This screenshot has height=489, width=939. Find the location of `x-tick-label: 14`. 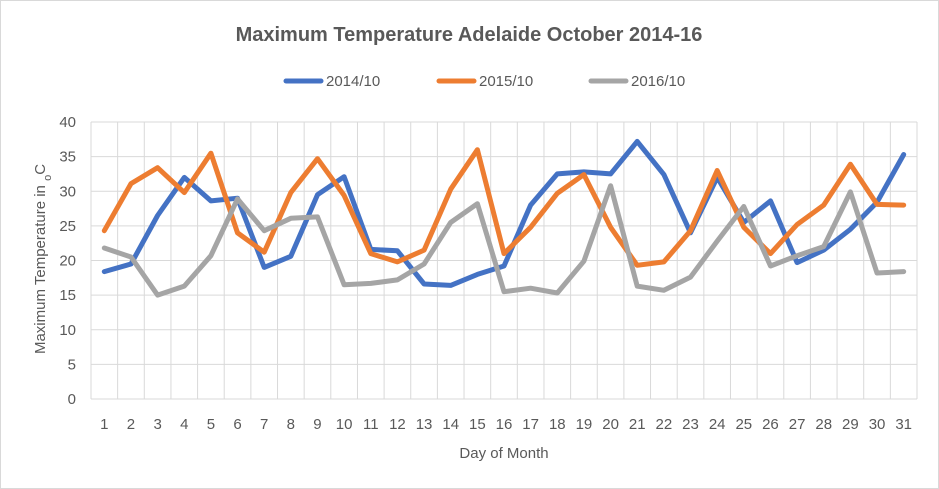

x-tick-label: 14 is located at coordinates (450, 424).